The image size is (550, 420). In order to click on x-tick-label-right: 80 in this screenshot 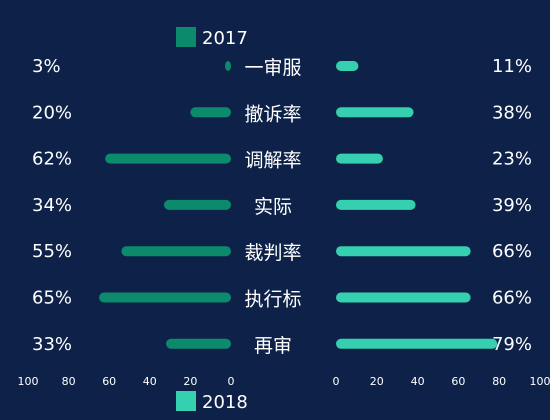, I will do `click(499, 381)`.